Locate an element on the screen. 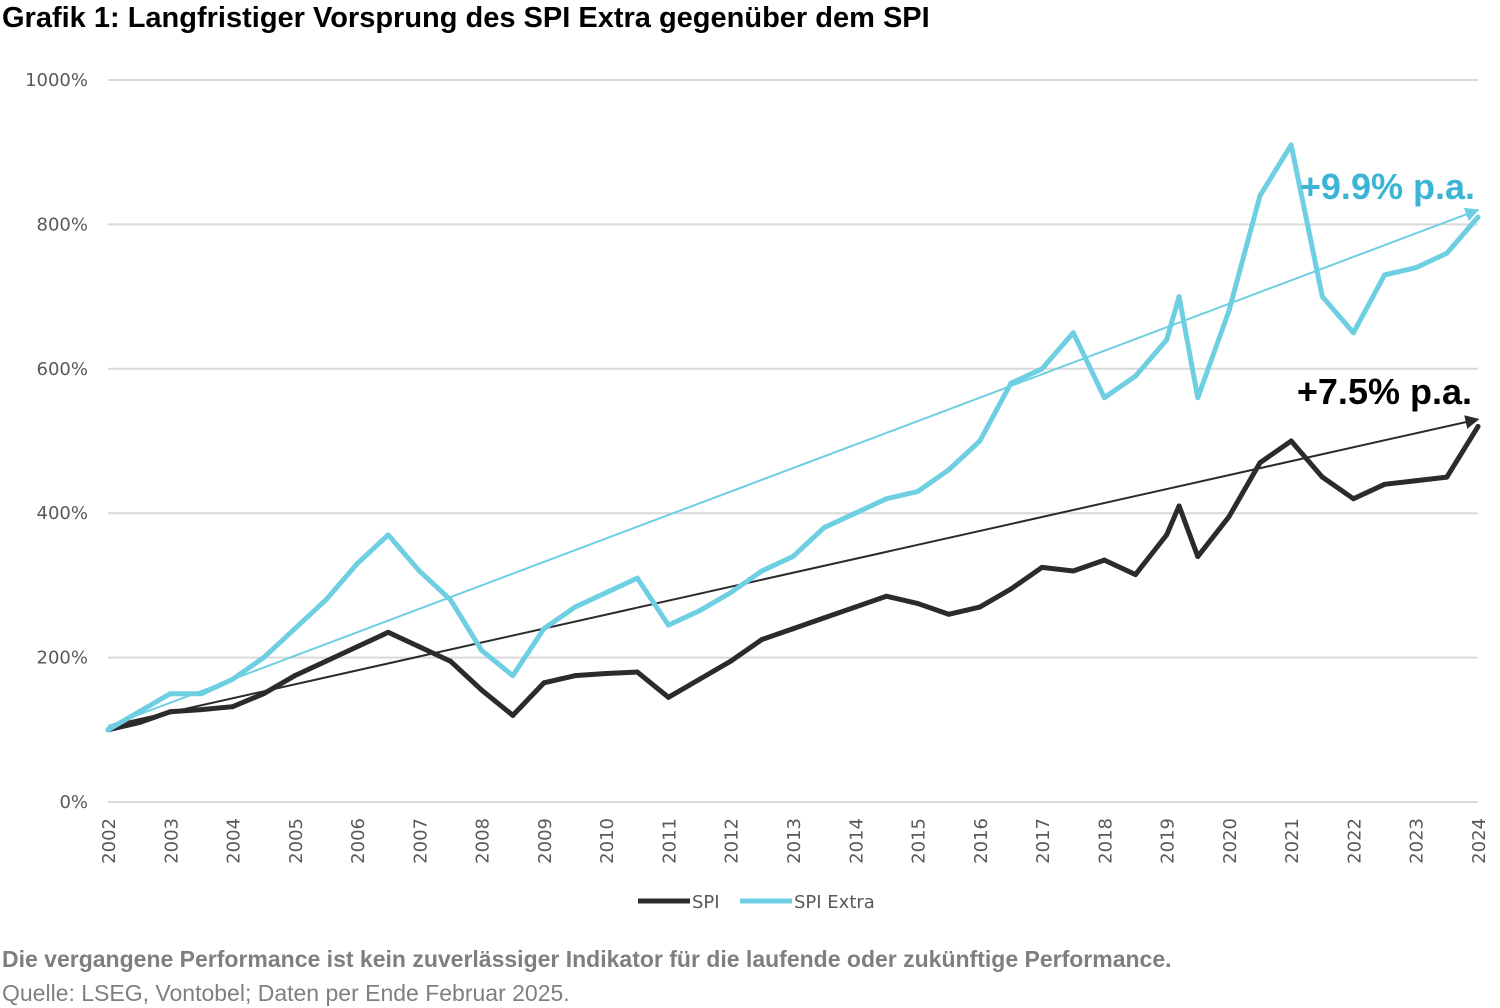  y-tick-label: 600% is located at coordinates (62, 369).